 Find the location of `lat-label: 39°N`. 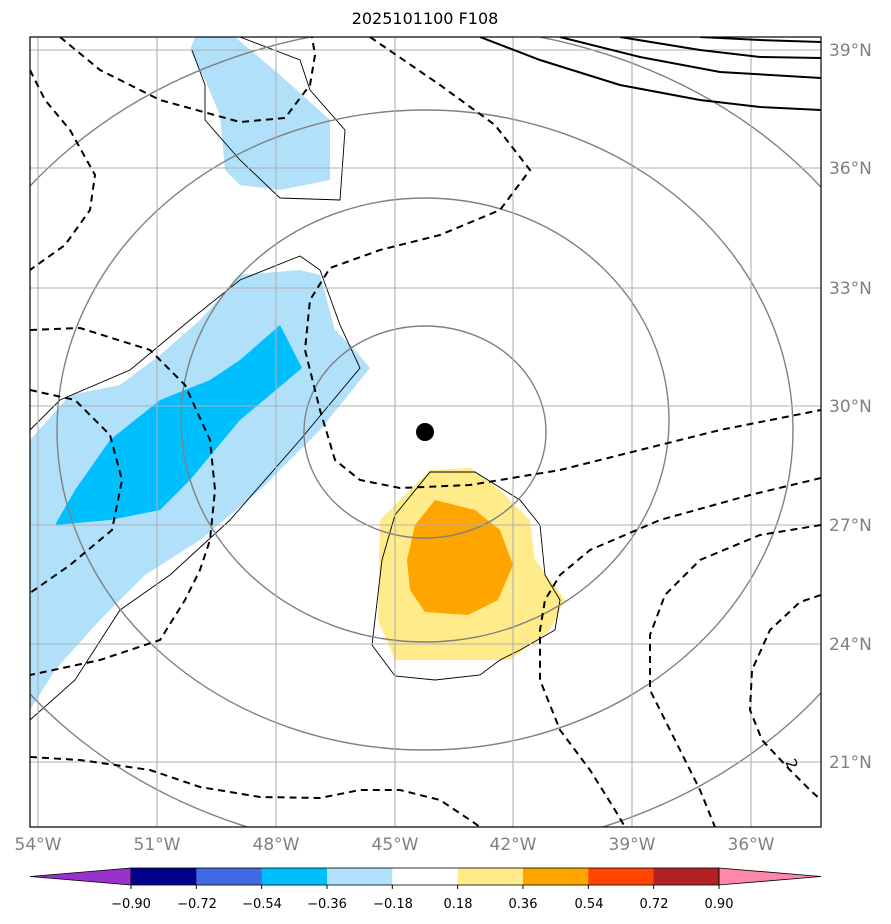

lat-label: 39°N is located at coordinates (850, 51).